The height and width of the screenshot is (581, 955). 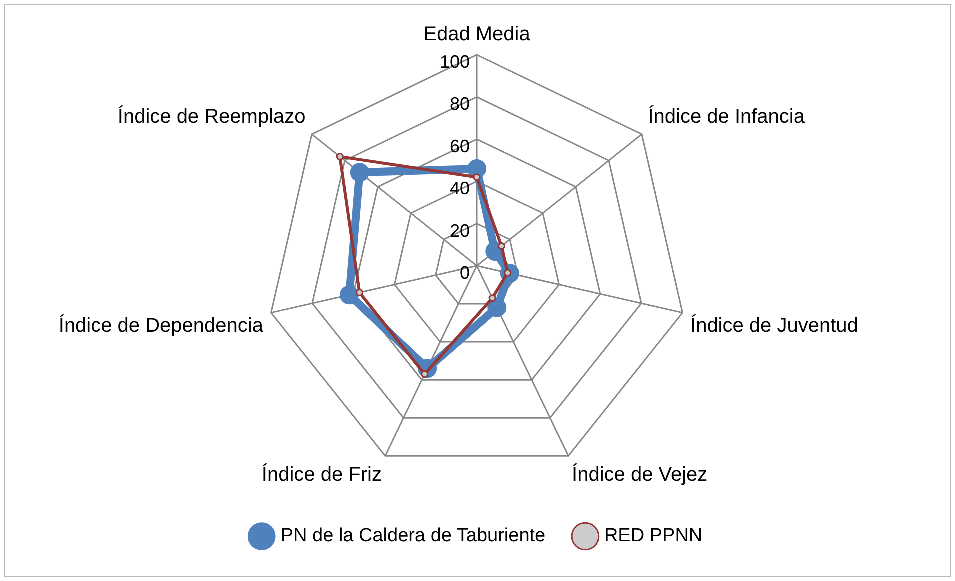 What do you see at coordinates (727, 116) in the screenshot?
I see `spoke-label: Índice de Infancia` at bounding box center [727, 116].